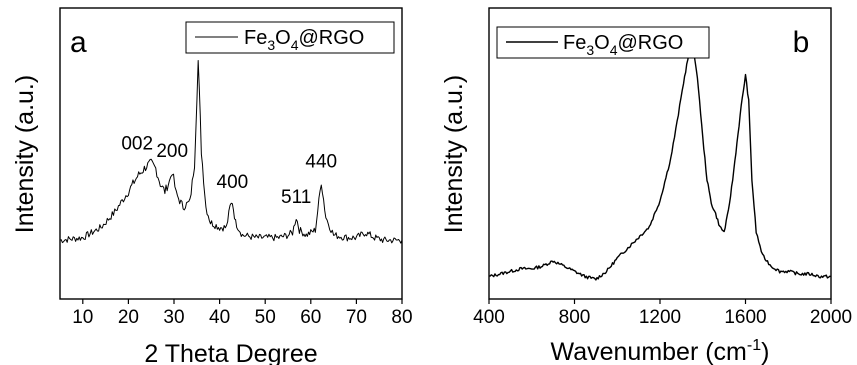 This screenshot has width=857, height=365. Describe the element at coordinates (304, 40) in the screenshot. I see `panel-a-legend-label: Fe3O4@RGO` at that location.